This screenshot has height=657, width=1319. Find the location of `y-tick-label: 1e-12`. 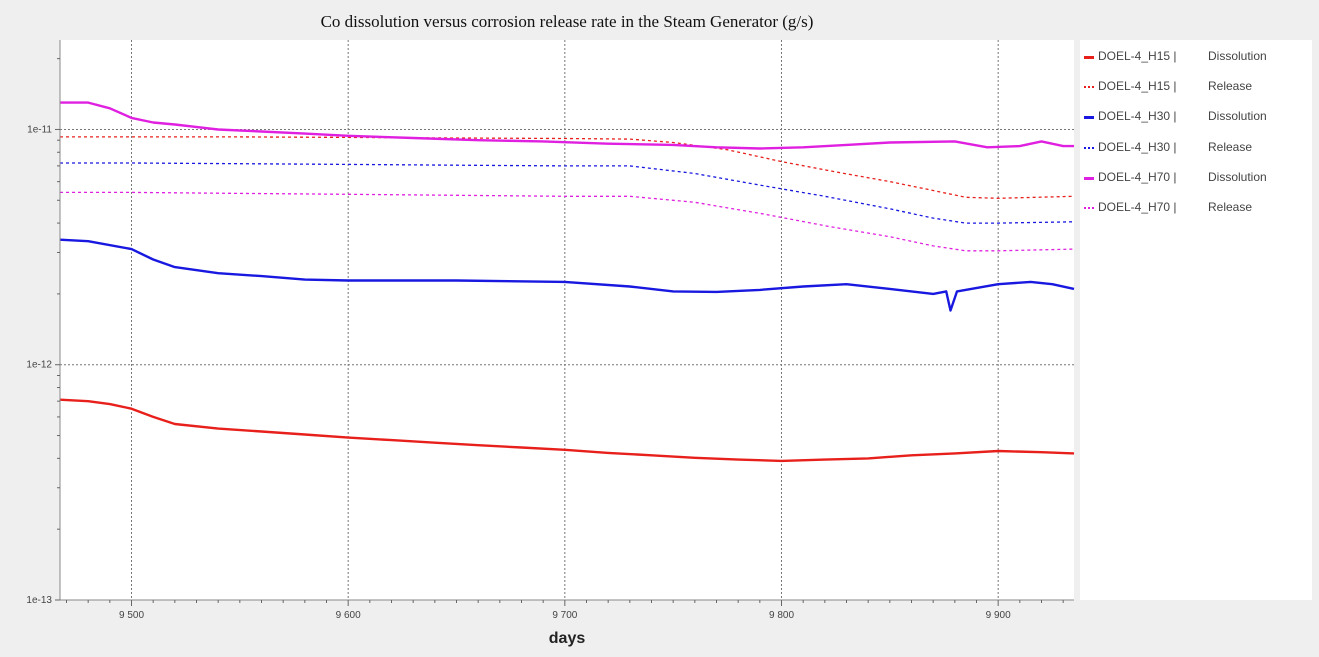

y-tick-label: 1e-12 is located at coordinates (39, 365).